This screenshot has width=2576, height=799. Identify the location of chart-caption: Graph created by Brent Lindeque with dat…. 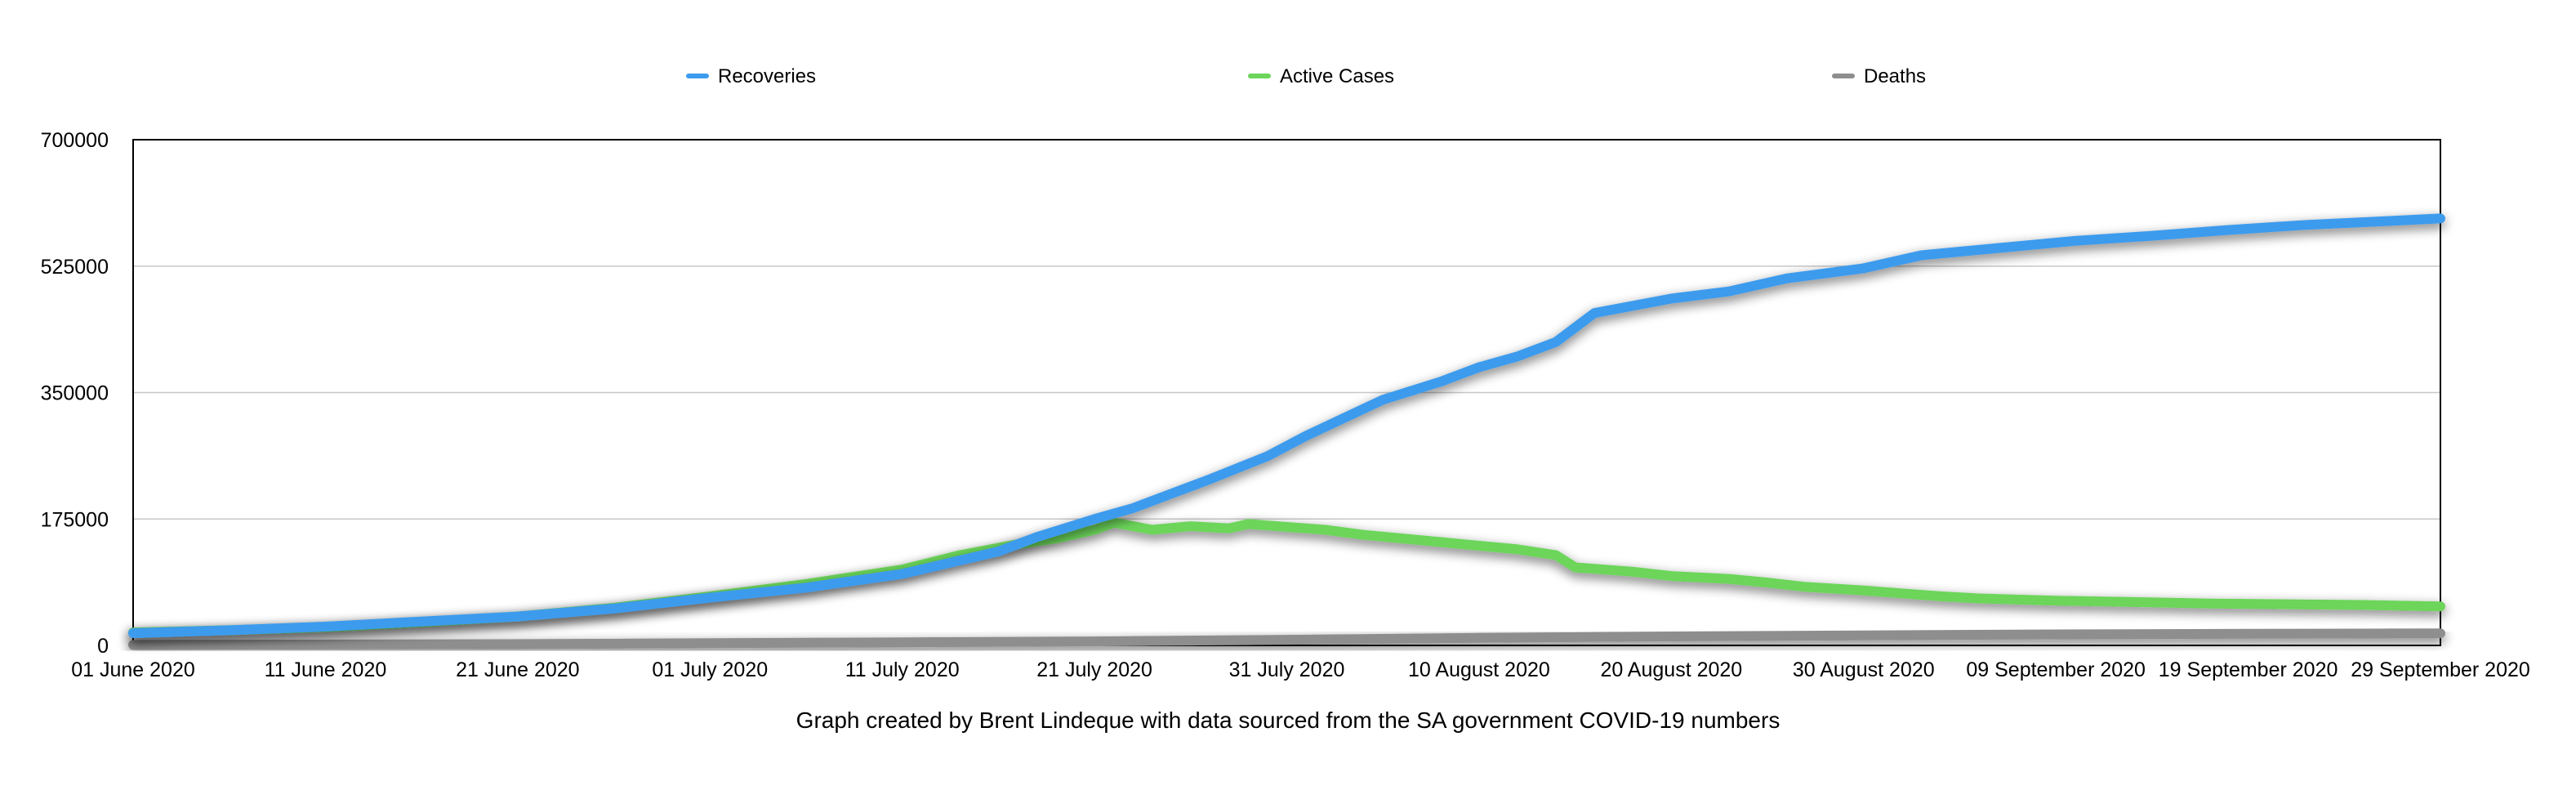
(1288, 720).